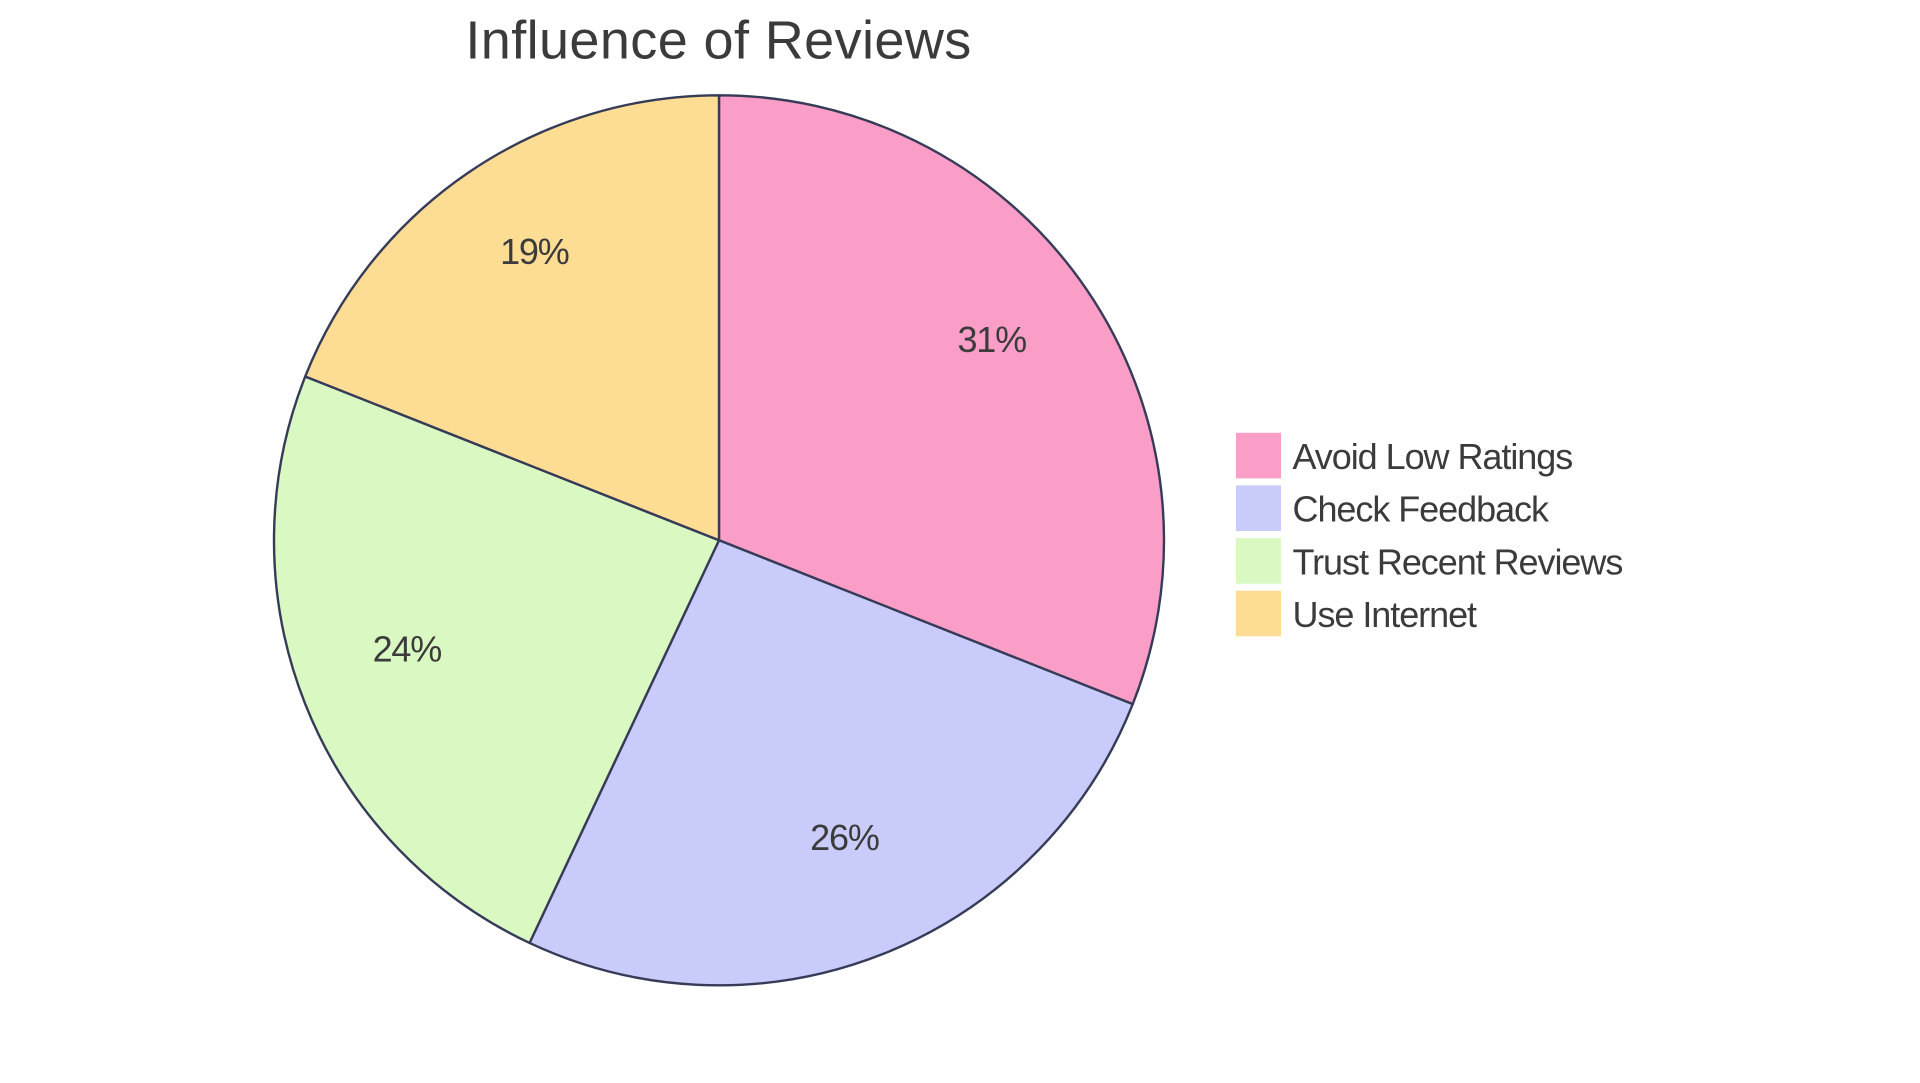 This screenshot has height=1083, width=1920. What do you see at coordinates (407, 649) in the screenshot?
I see `svg-text: 24%` at bounding box center [407, 649].